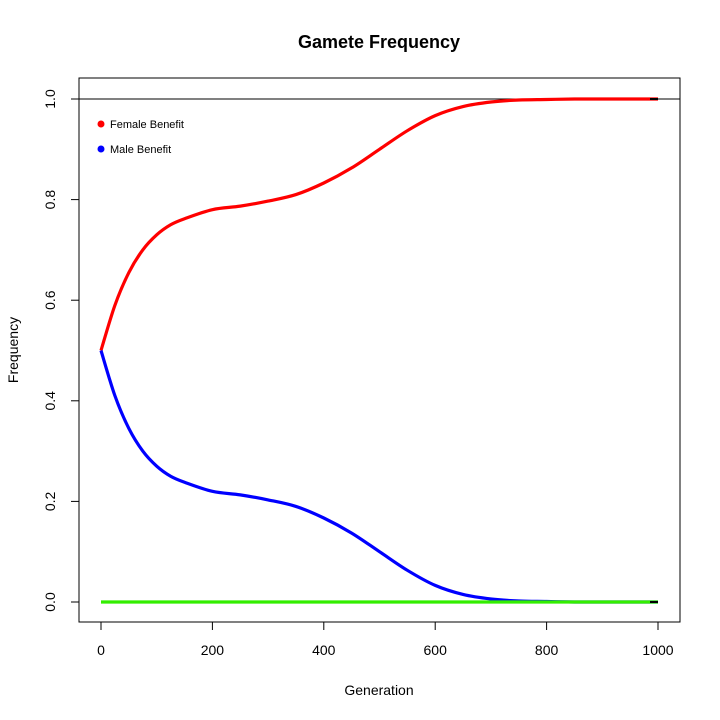  I want to click on chart-title: Gamete Frequency, so click(379, 42).